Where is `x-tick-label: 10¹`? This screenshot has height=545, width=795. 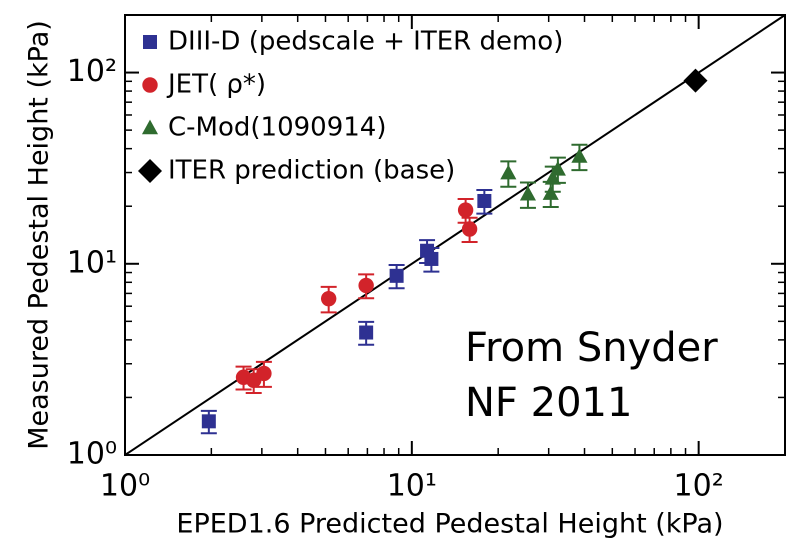
x-tick-label: 10¹ is located at coordinates (412, 486).